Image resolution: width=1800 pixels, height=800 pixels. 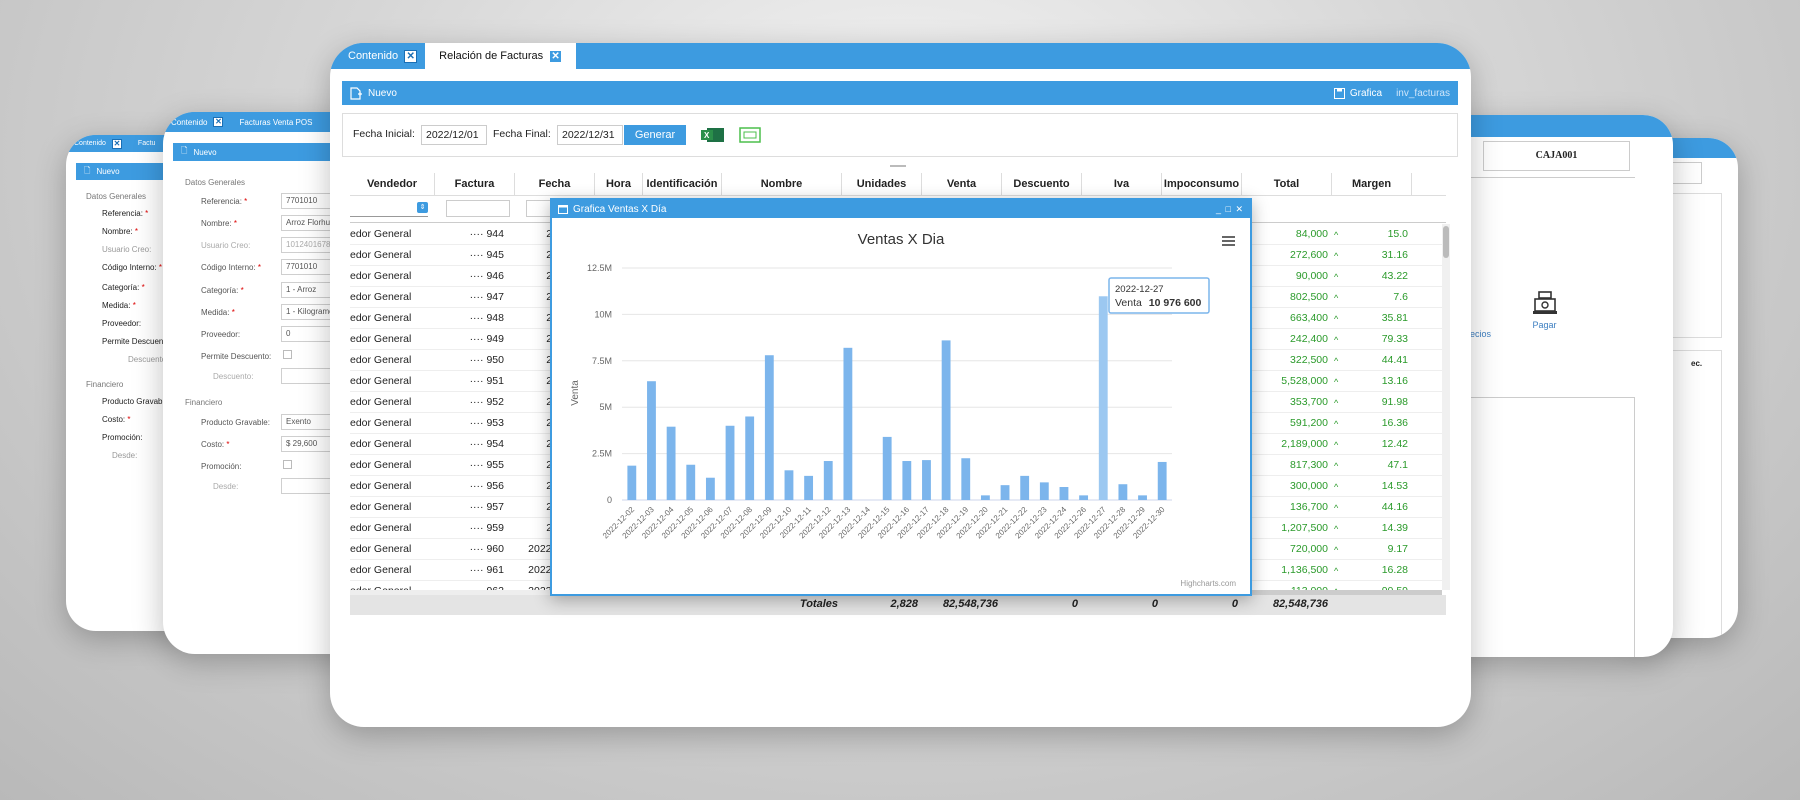 What do you see at coordinates (122, 437) in the screenshot?
I see `left-label-promocion: Promoción:` at bounding box center [122, 437].